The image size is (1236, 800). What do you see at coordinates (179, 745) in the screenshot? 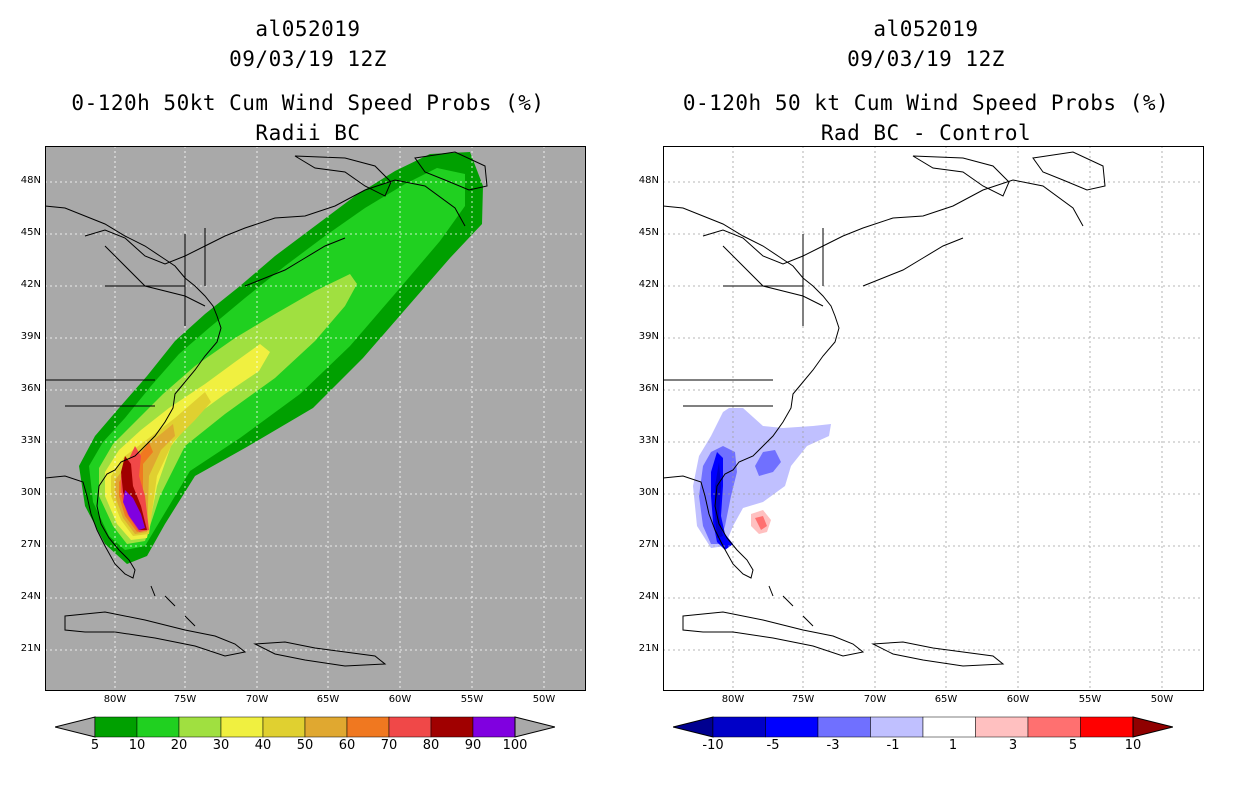
I see `colorbar-tick-label: 20` at bounding box center [179, 745].